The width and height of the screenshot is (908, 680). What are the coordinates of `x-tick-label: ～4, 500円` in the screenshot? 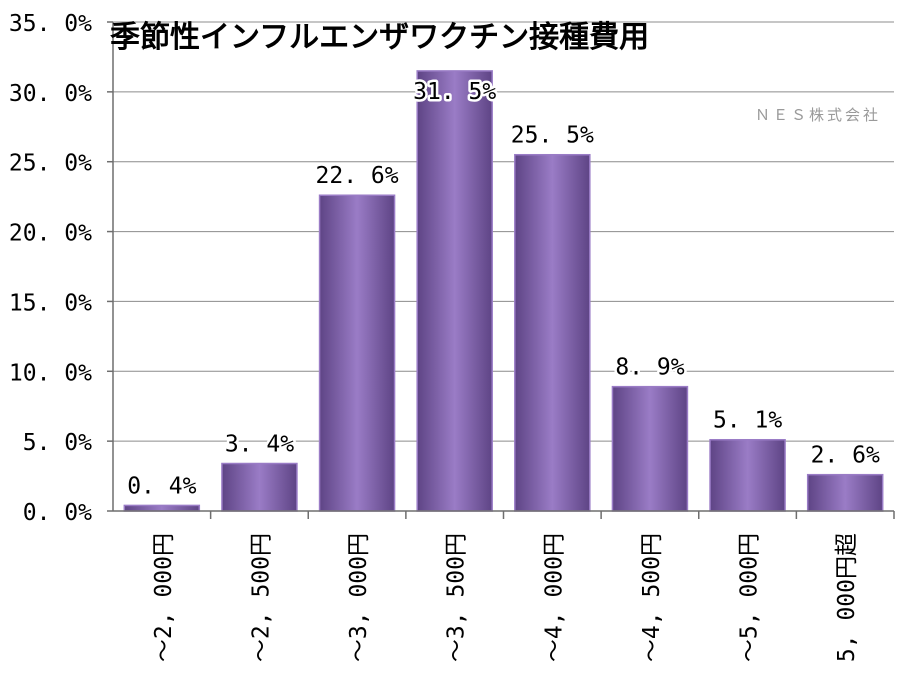 It's located at (652, 597).